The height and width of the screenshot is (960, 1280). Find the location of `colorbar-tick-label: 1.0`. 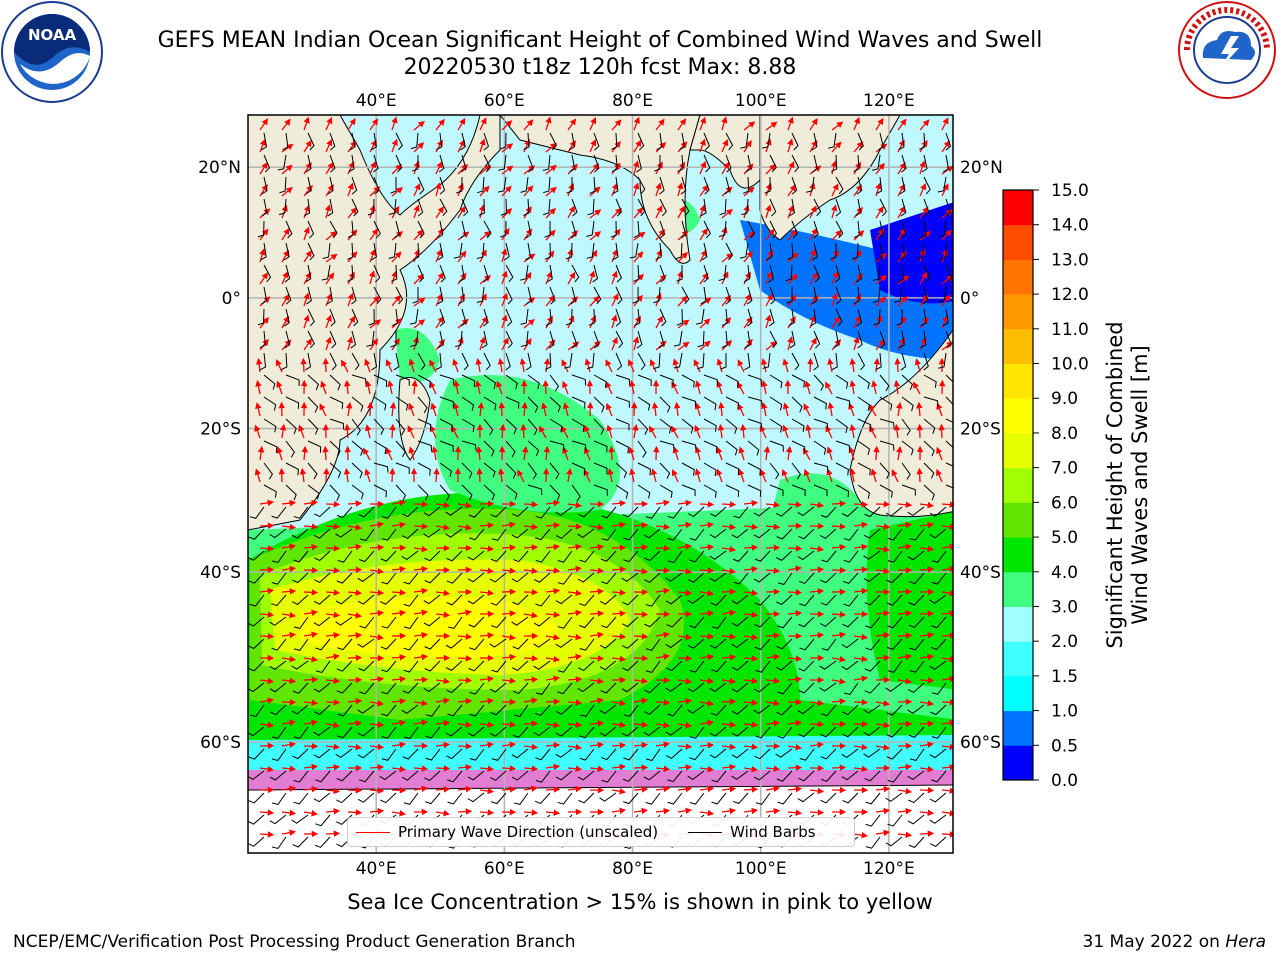

colorbar-tick-label: 1.0 is located at coordinates (1064, 712).